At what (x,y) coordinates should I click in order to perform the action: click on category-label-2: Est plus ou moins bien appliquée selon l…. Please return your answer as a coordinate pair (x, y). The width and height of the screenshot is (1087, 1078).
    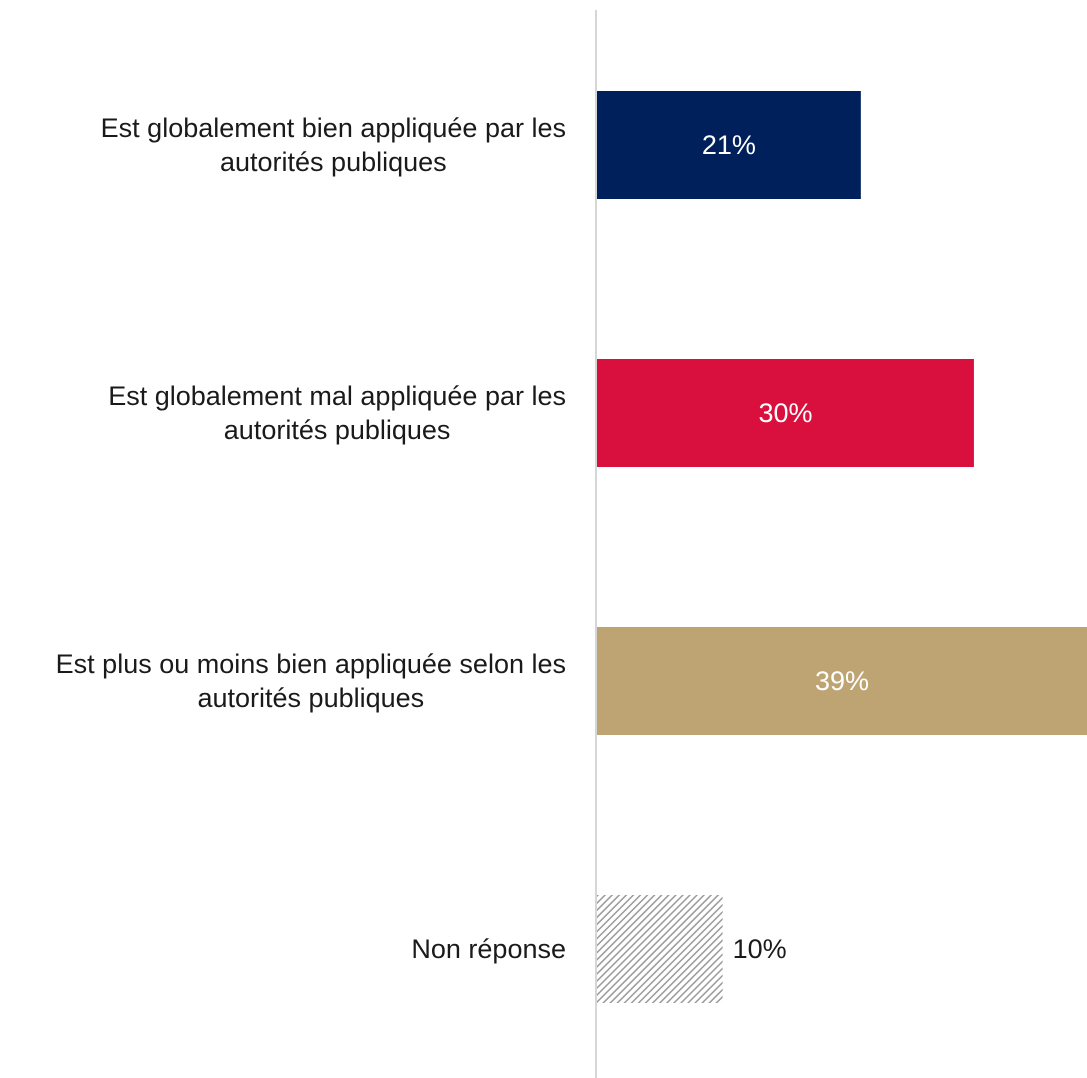
    Looking at the image, I should click on (311, 681).